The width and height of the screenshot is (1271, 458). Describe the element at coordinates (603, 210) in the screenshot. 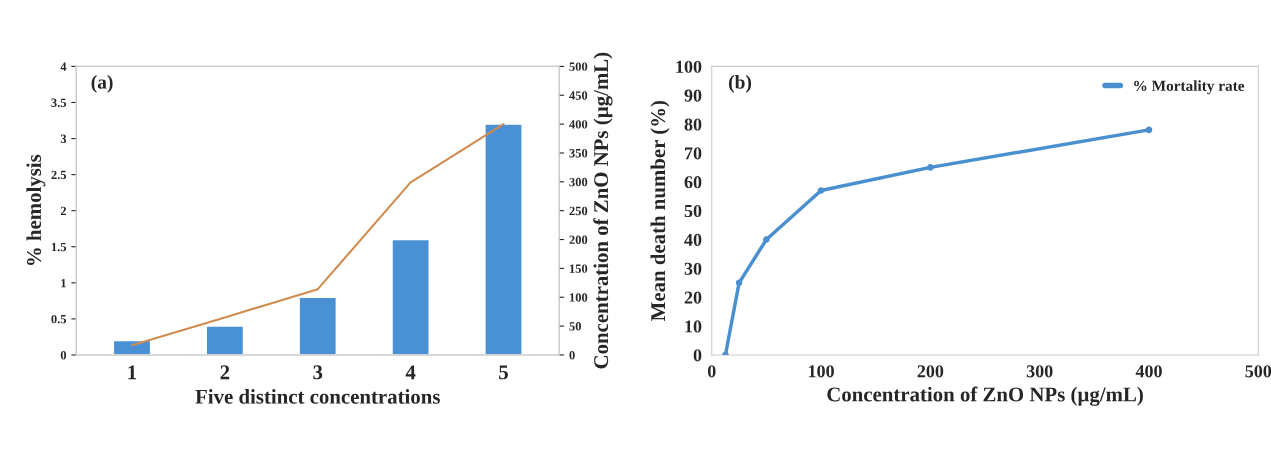

I see `y2-axis-title: Concentration of ZnO NPs (µg/mL)` at that location.